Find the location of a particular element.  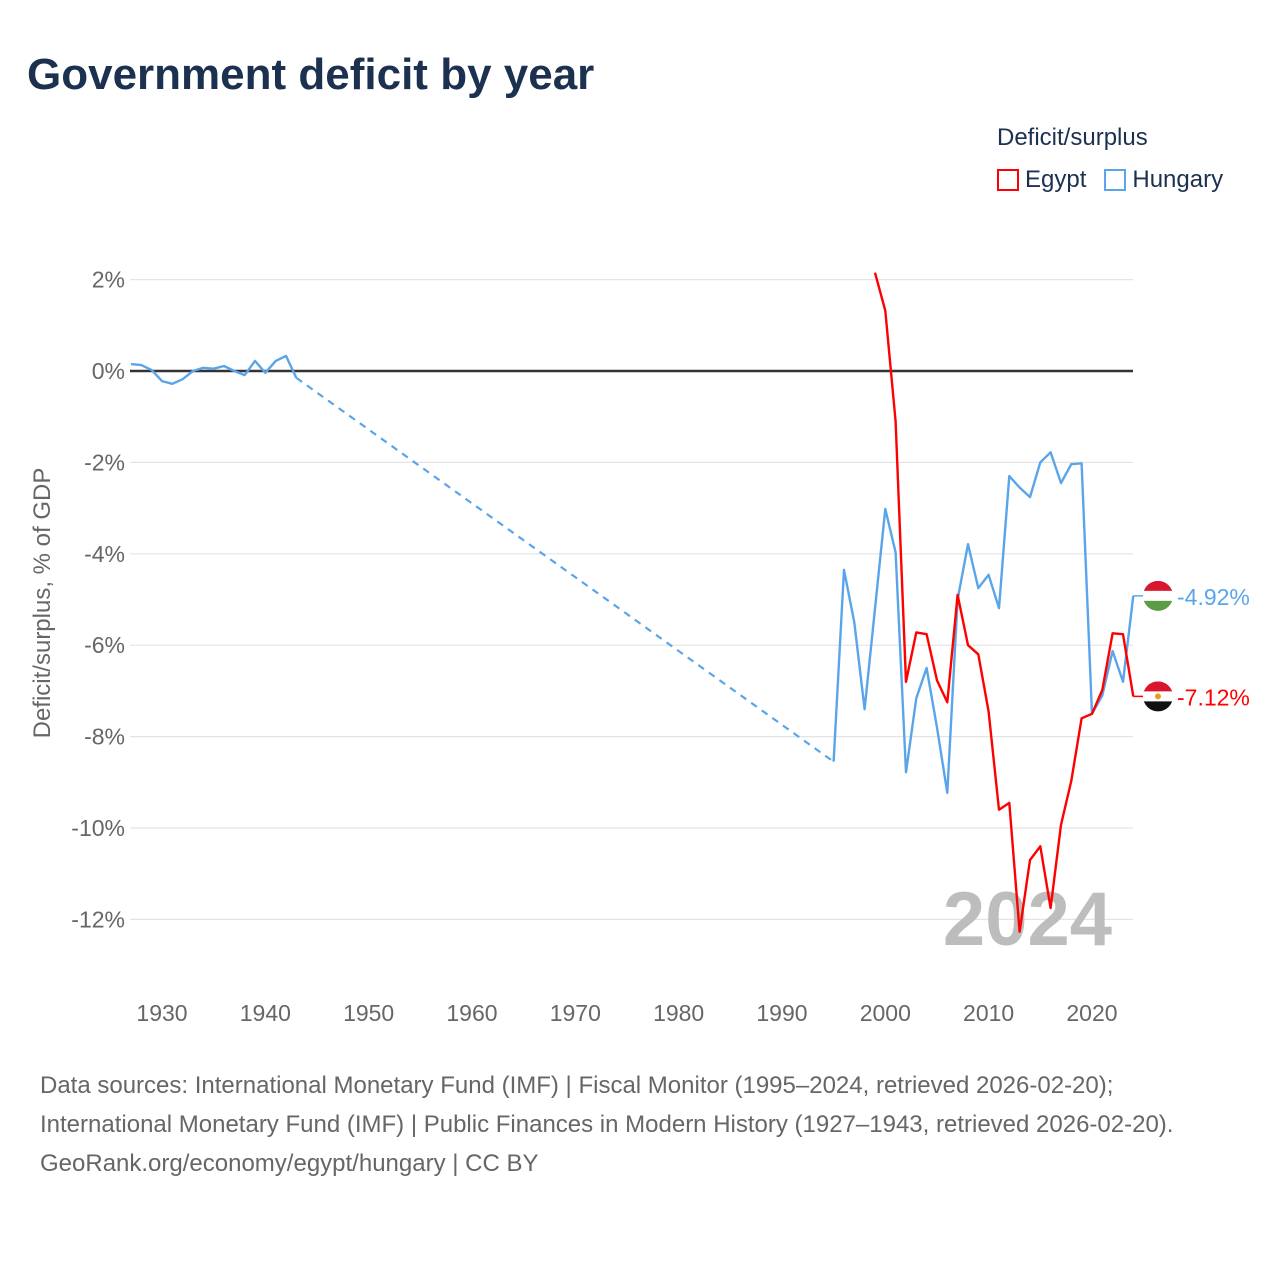

x-tick-label: 2020 is located at coordinates (1091, 1013).